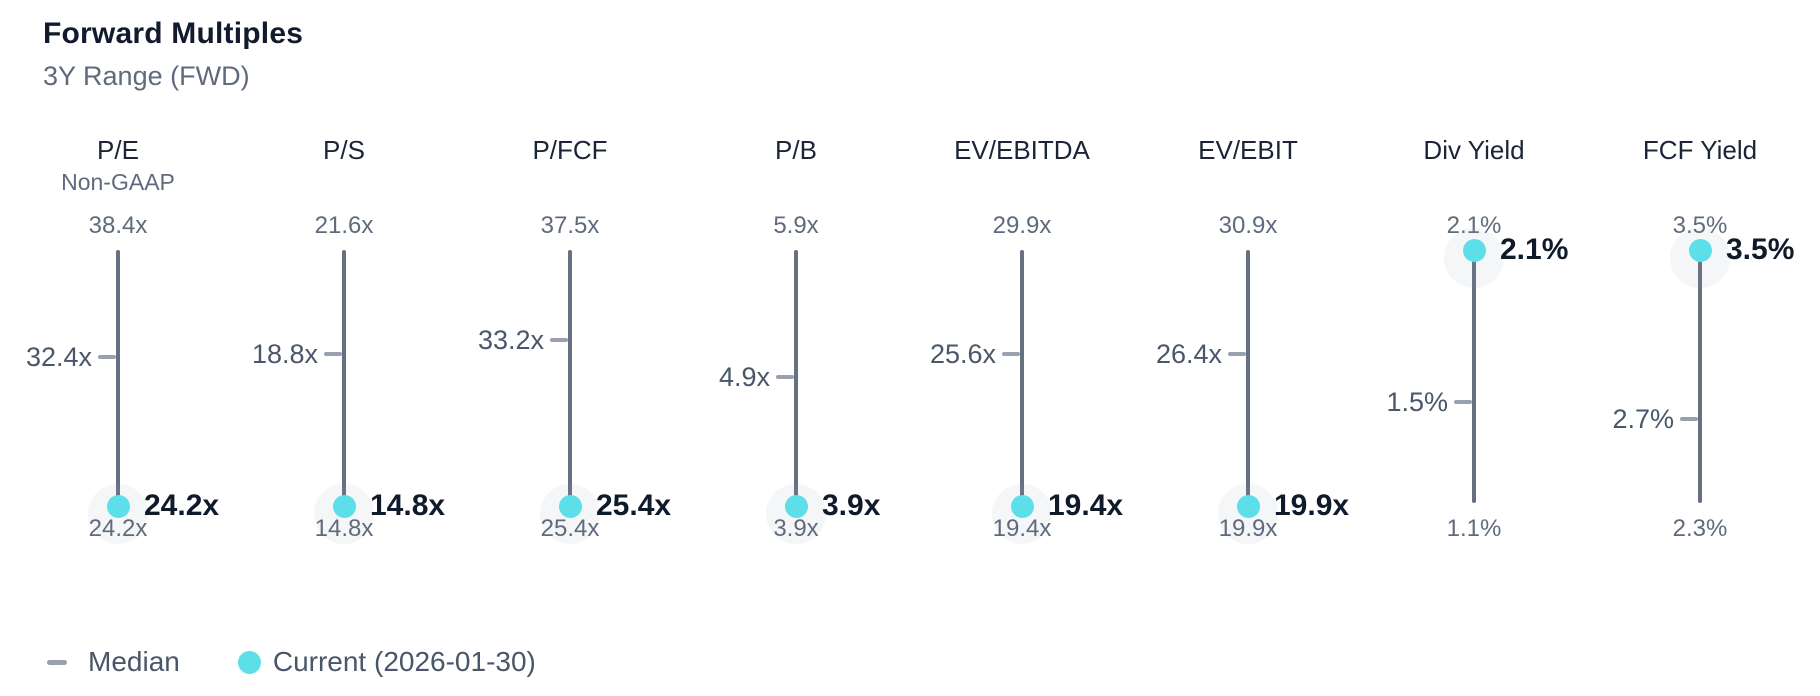 The width and height of the screenshot is (1820, 696). What do you see at coordinates (1474, 528) in the screenshot?
I see `min-value-label: 1.1%` at bounding box center [1474, 528].